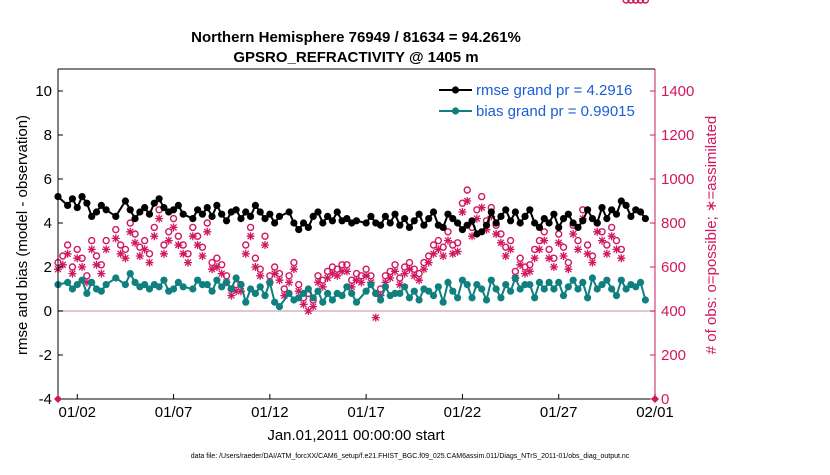  I want to click on y-tick-label-left: 6, so click(48, 179).